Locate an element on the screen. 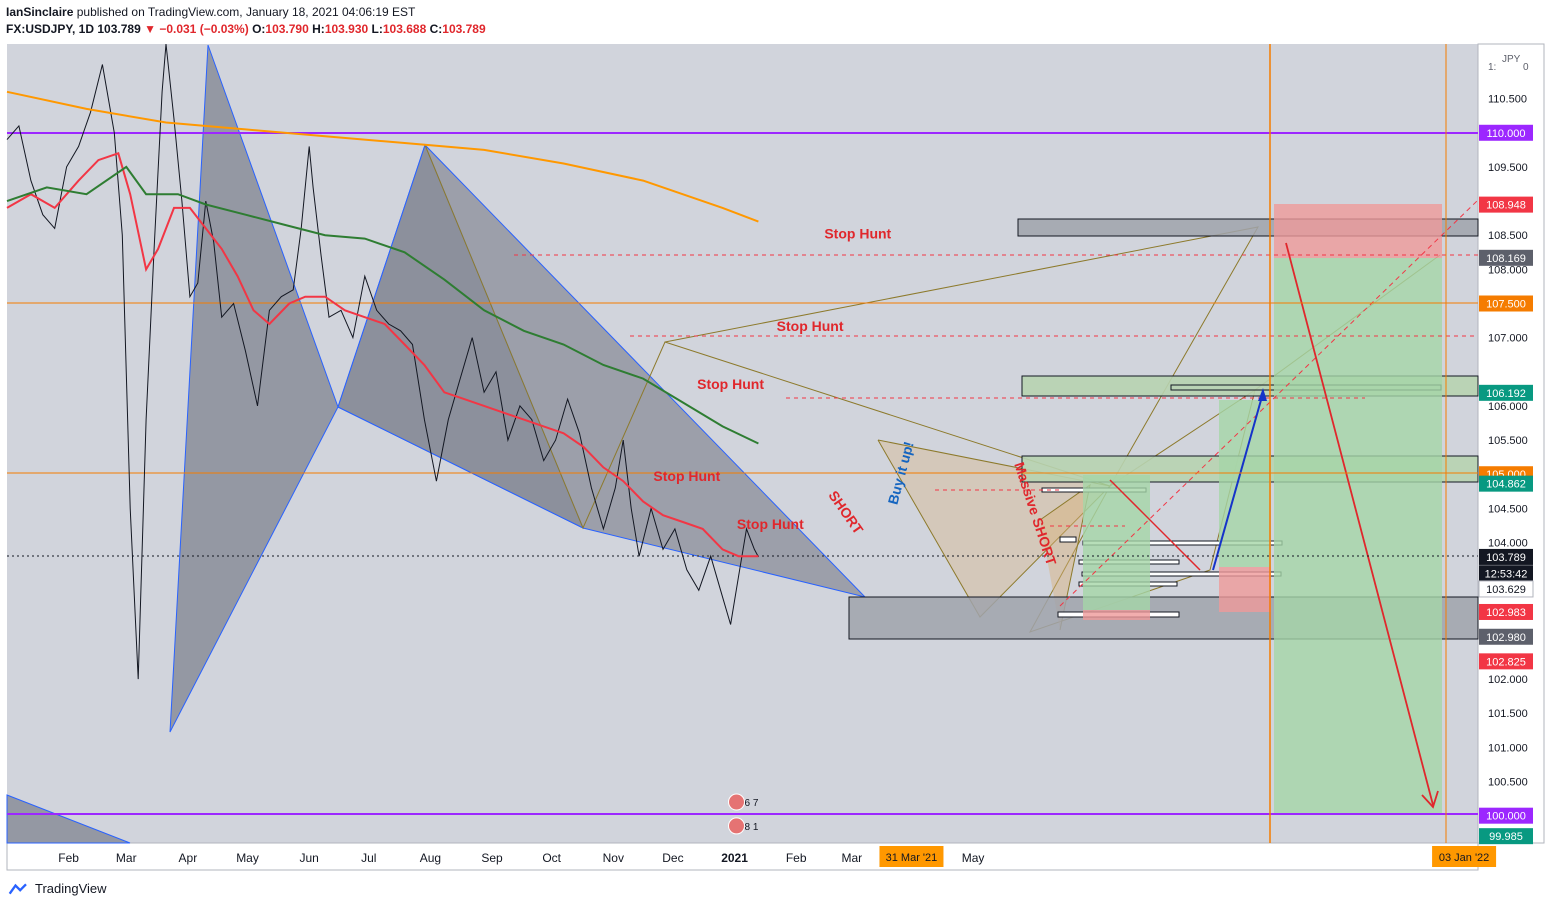  price-badge-label: 108.169 is located at coordinates (1506, 259).